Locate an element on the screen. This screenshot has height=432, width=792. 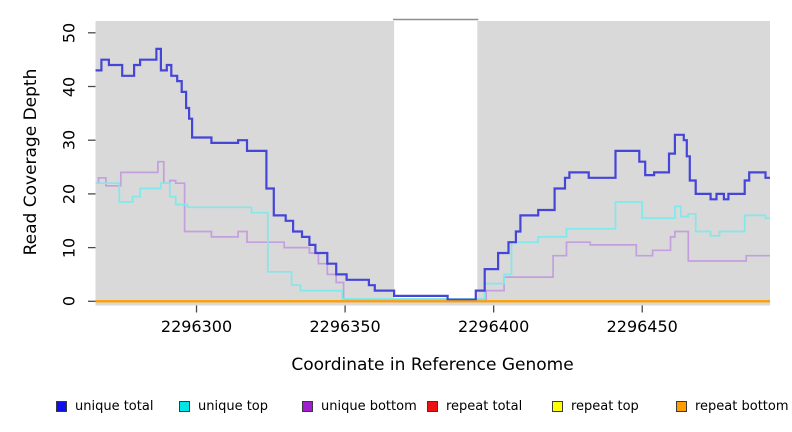
legend-label: unique bottom is located at coordinates (369, 406).